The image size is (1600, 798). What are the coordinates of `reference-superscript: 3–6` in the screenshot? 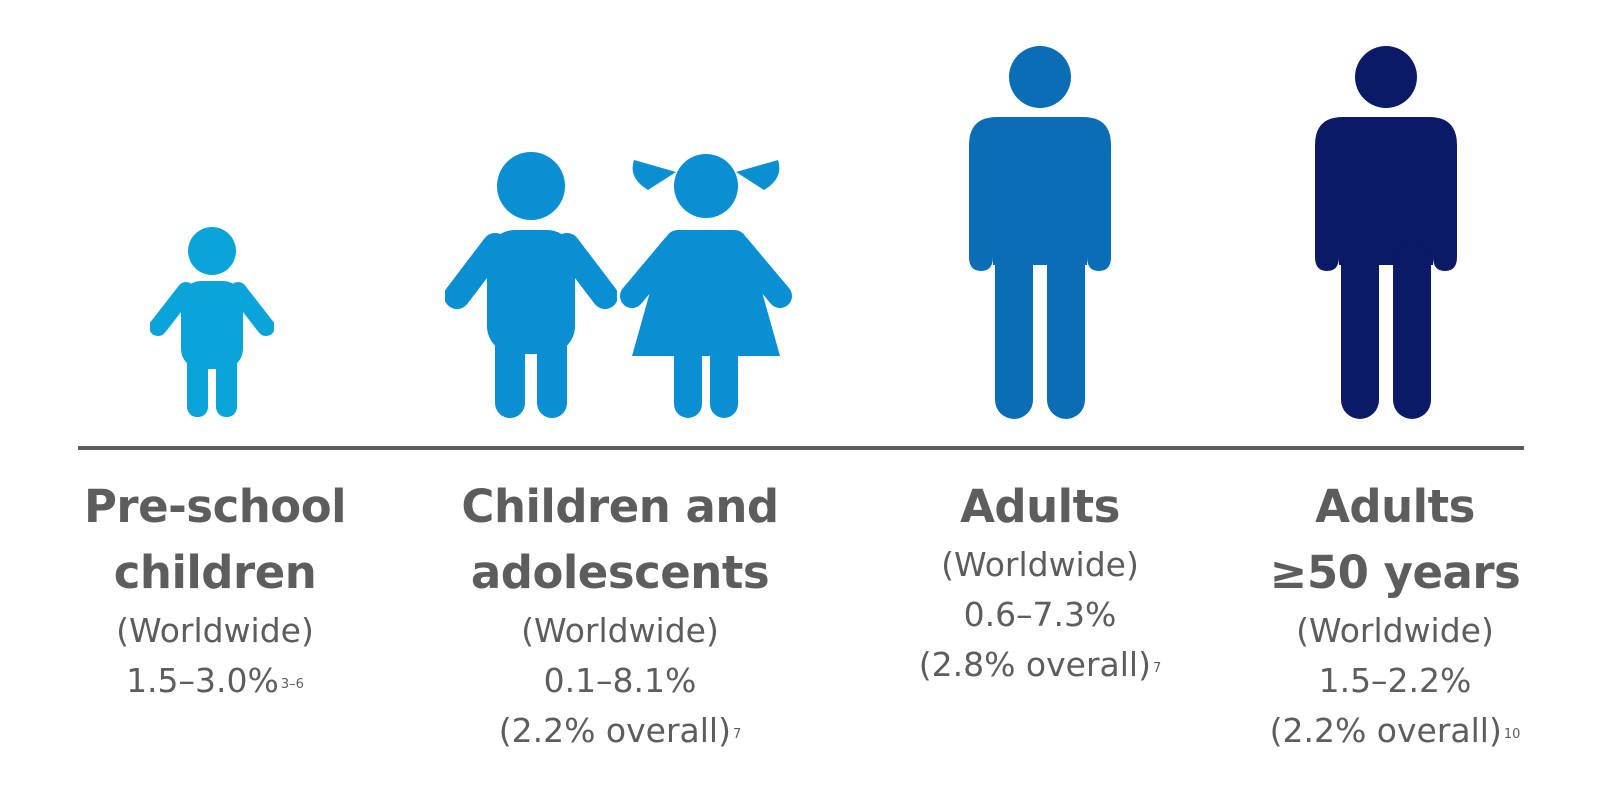 It's located at (292, 684).